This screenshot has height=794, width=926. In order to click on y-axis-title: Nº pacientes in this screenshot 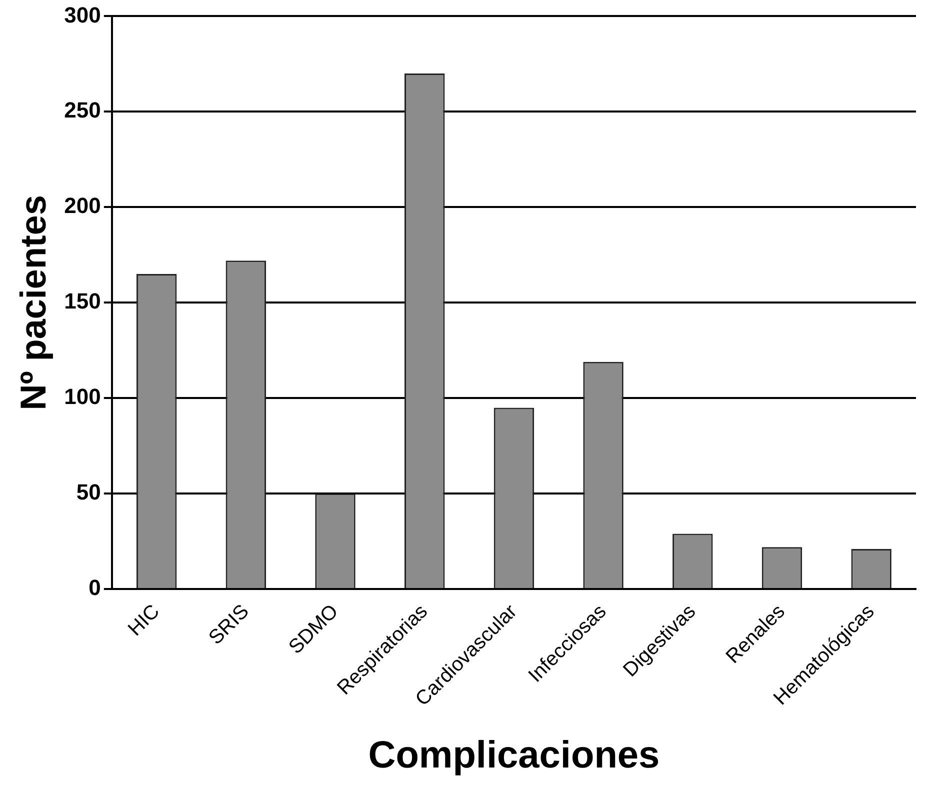, I will do `click(33, 302)`.